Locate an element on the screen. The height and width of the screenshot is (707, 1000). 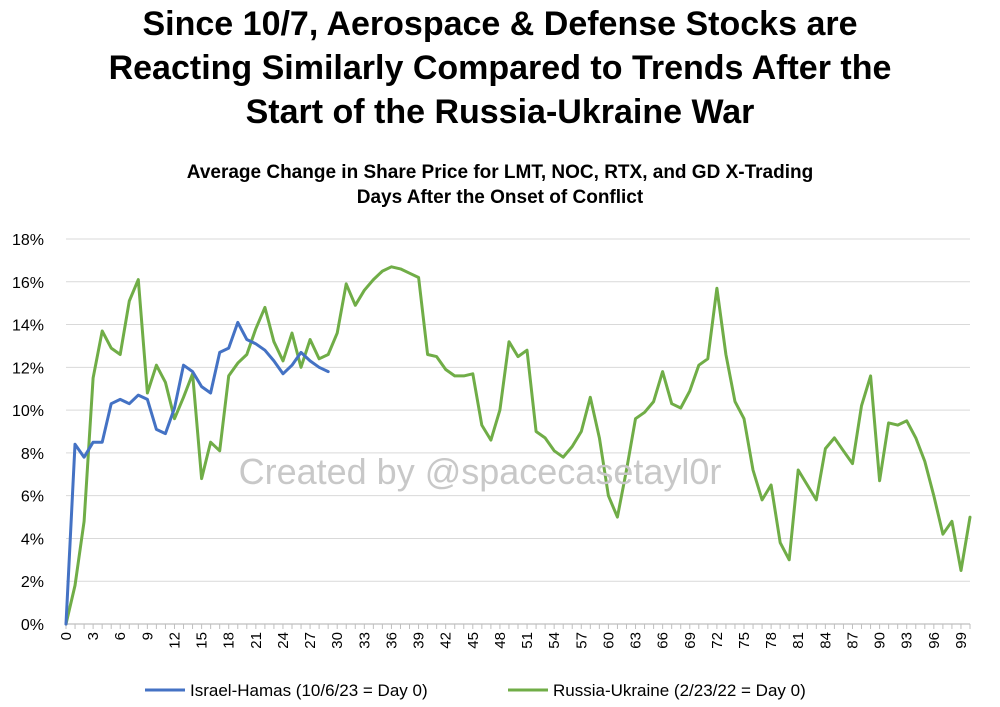
x-tick-label: 84 is located at coordinates (825, 640).